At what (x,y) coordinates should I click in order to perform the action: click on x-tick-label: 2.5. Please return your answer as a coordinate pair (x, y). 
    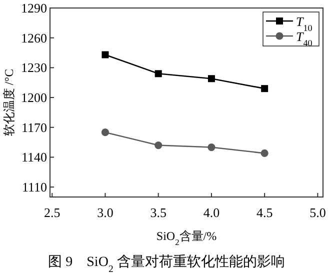
    Looking at the image, I should click on (52, 212).